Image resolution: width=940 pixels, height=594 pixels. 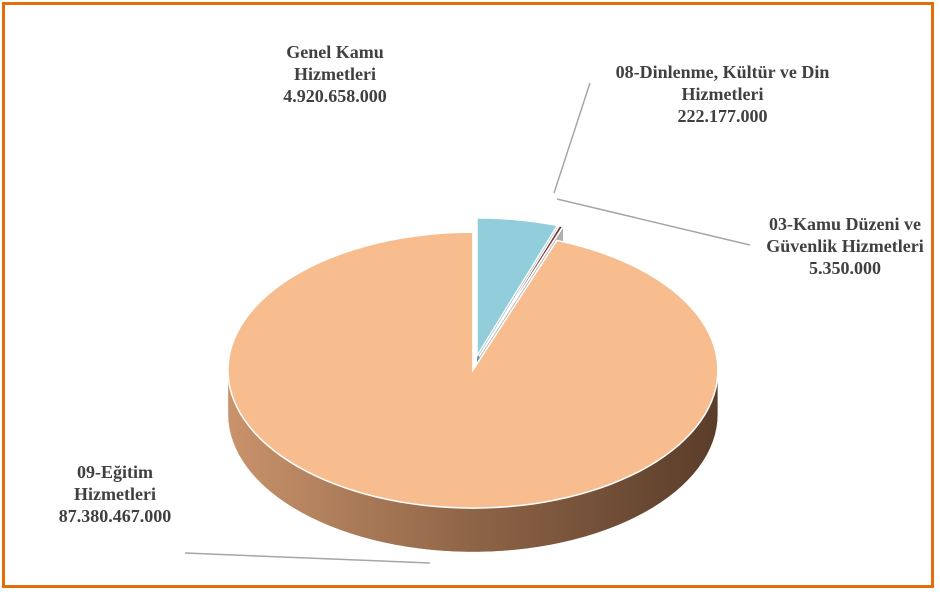 What do you see at coordinates (722, 83) in the screenshot?
I see `label-name: 08-Dinlenme, Kültür ve Din Hizmetleri` at bounding box center [722, 83].